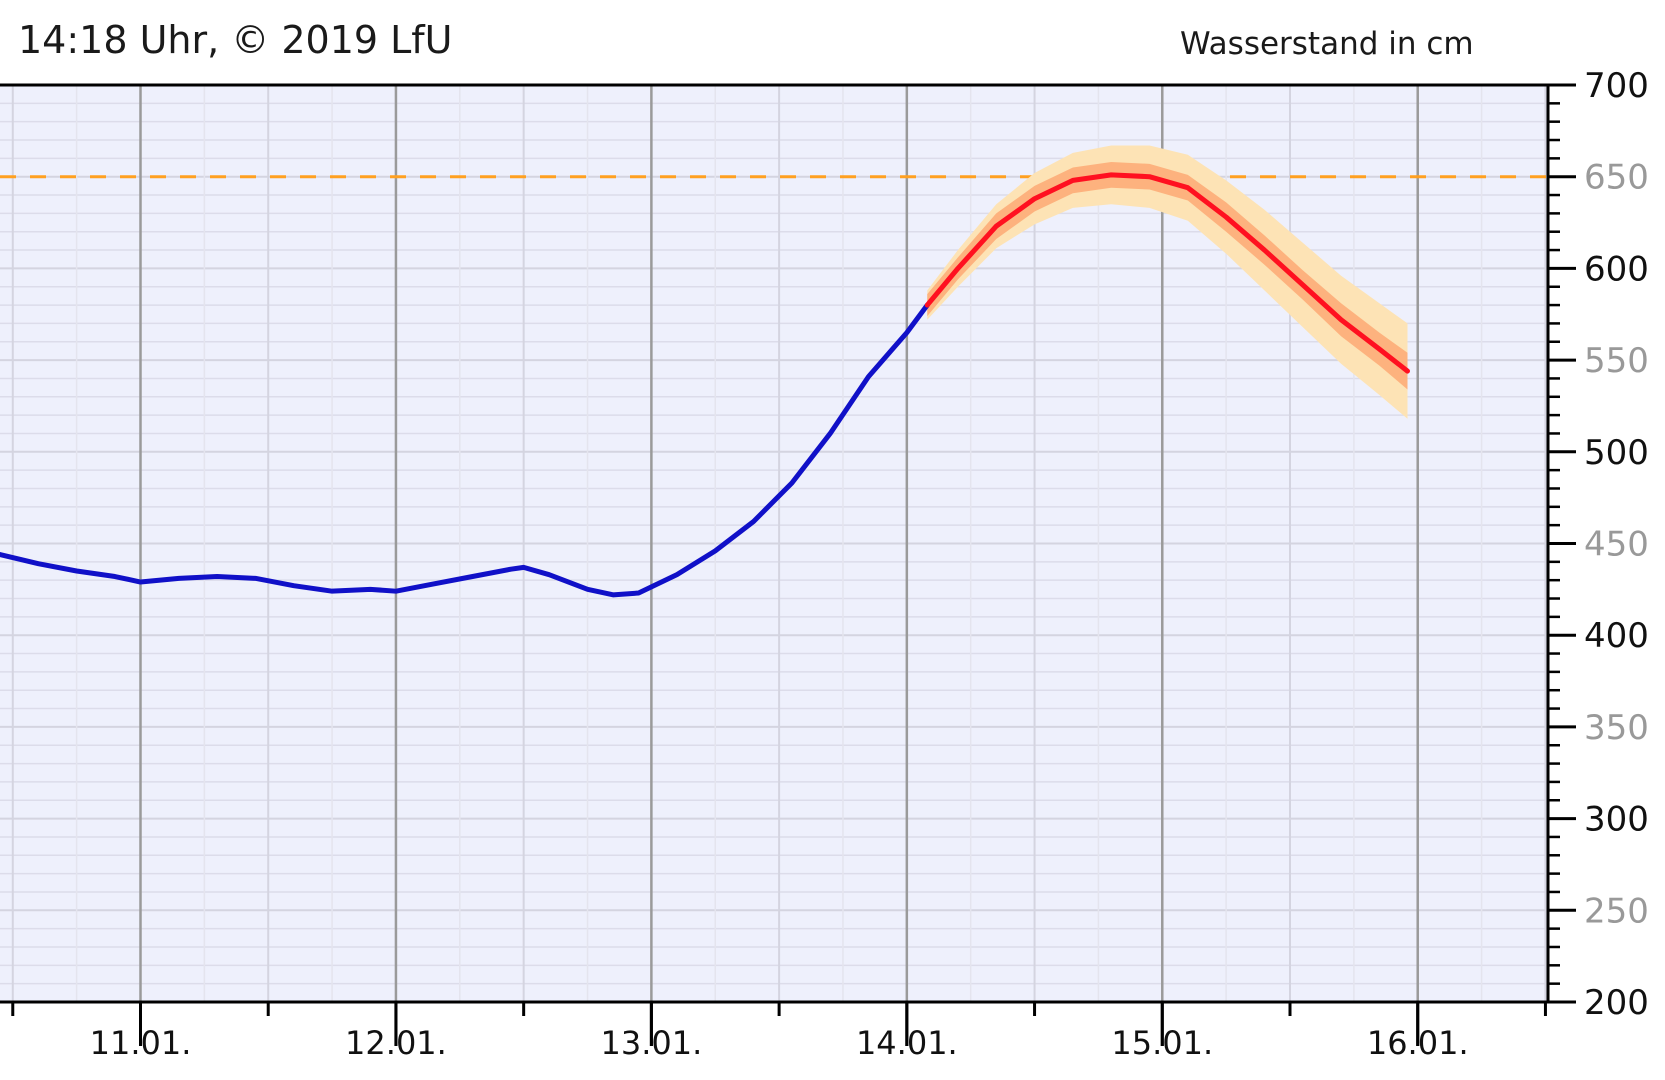 Image resolution: width=1665 pixels, height=1080 pixels. What do you see at coordinates (1616, 1003) in the screenshot?
I see `y-tick-label: 200` at bounding box center [1616, 1003].